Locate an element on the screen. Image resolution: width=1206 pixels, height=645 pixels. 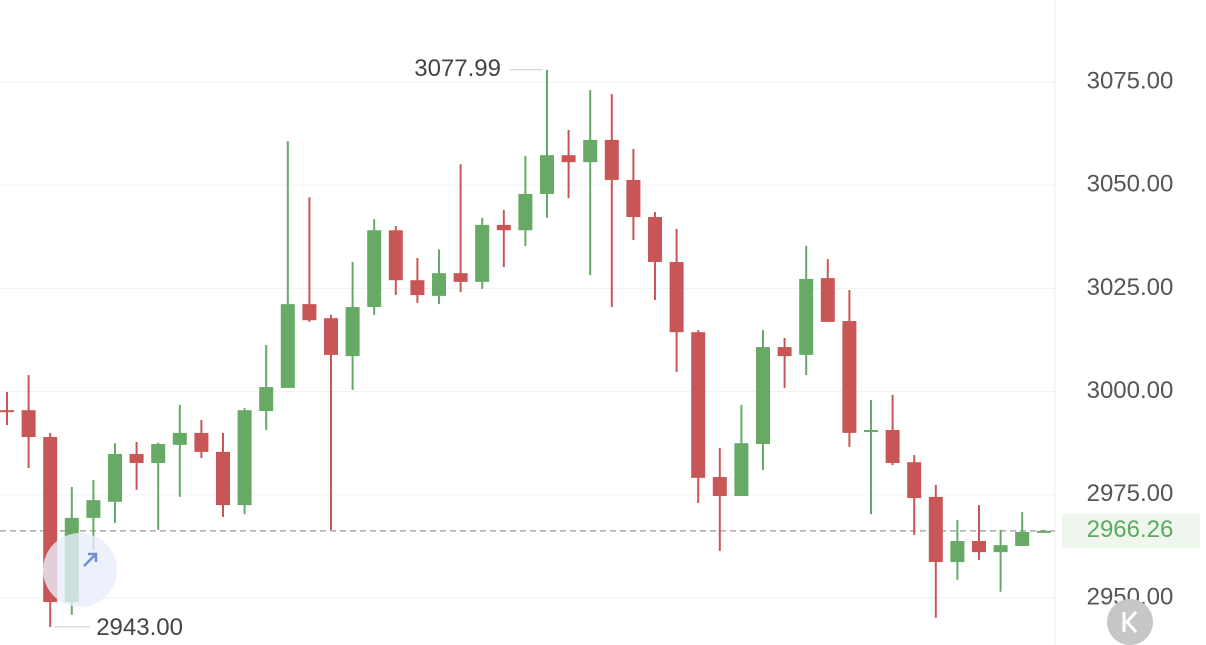
y-tick-label: 3075.00 is located at coordinates (1130, 80).